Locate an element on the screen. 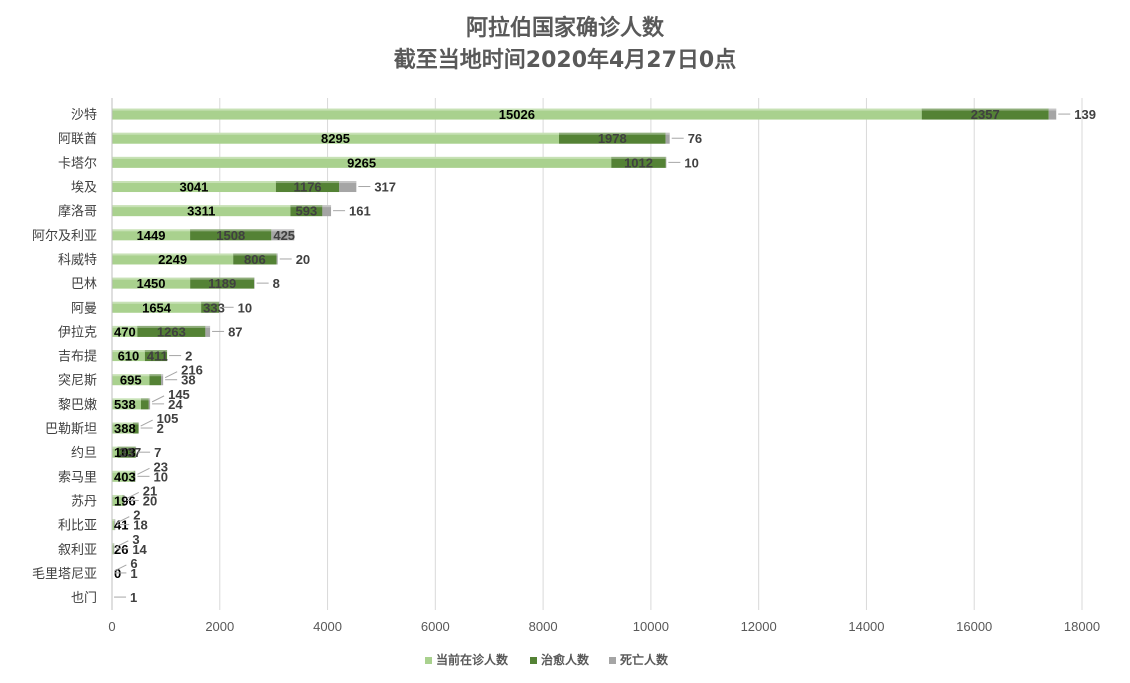 The width and height of the screenshot is (1130, 683). data-label: 1263 is located at coordinates (171, 331).